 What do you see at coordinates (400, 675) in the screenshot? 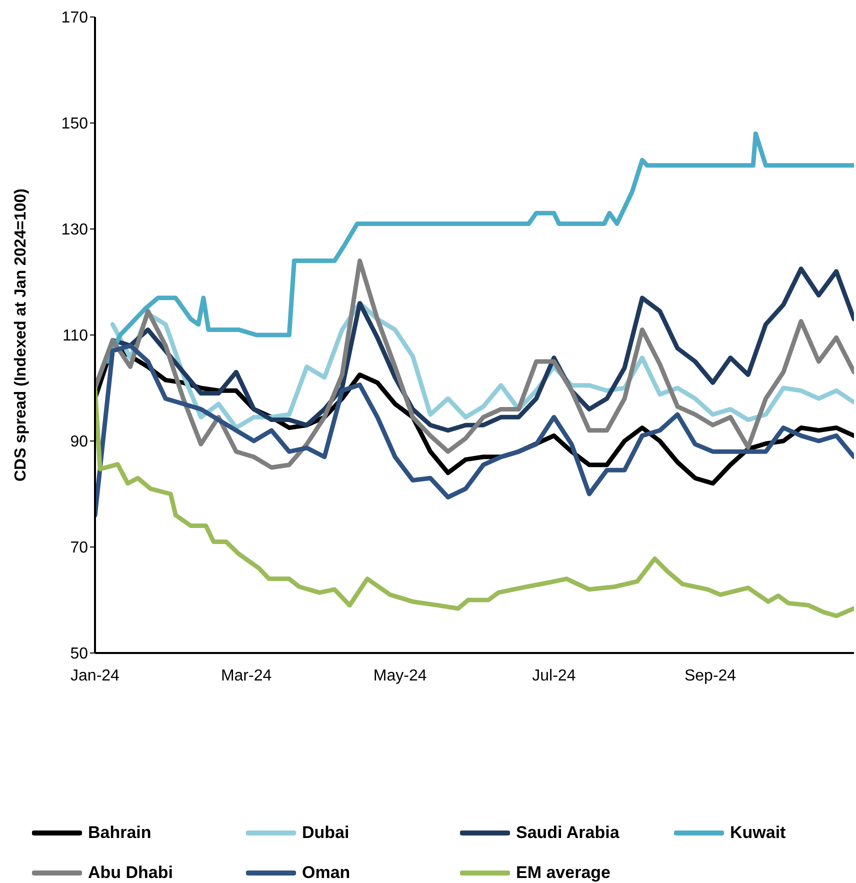
I see `x-tick-label: May-24` at bounding box center [400, 675].